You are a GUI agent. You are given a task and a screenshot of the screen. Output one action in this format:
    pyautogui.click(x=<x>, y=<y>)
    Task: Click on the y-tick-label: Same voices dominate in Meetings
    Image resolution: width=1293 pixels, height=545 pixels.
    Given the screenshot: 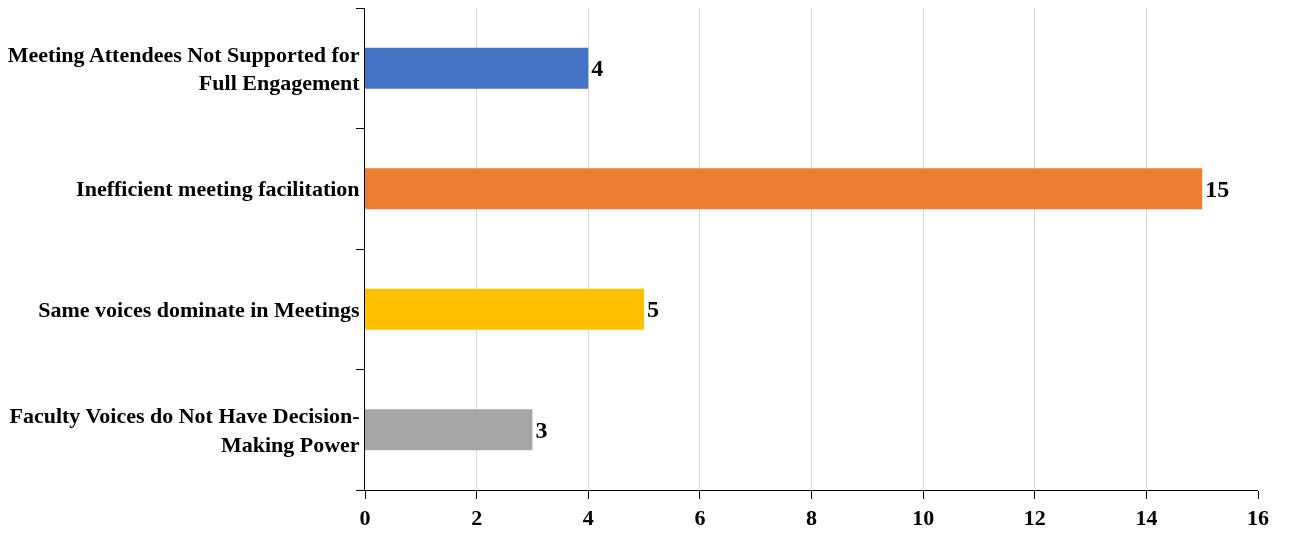 What is the action you would take?
    pyautogui.click(x=199, y=309)
    